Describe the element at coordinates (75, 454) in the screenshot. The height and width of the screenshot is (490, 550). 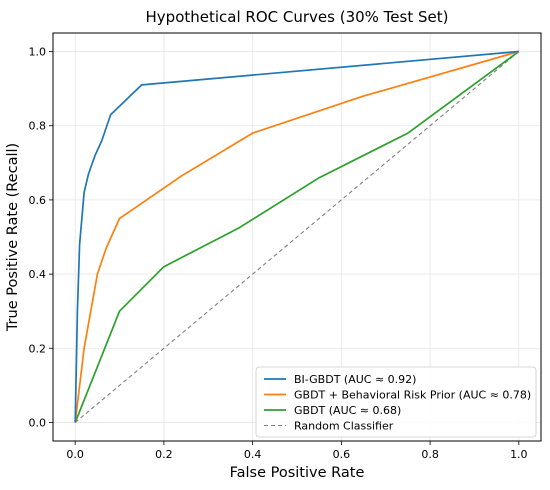
I see `x-tick-label: 0.0` at that location.